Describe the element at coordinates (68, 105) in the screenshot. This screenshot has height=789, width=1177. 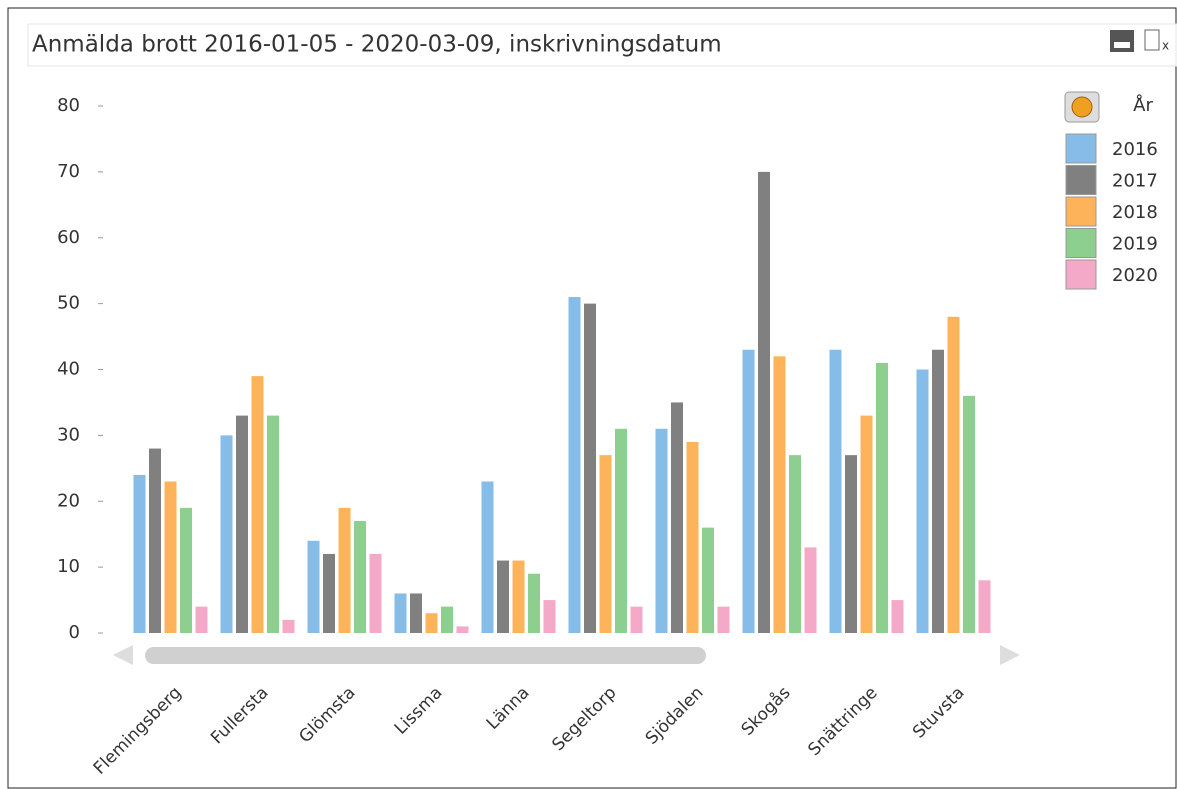
I see `y-tick-label: 80` at that location.